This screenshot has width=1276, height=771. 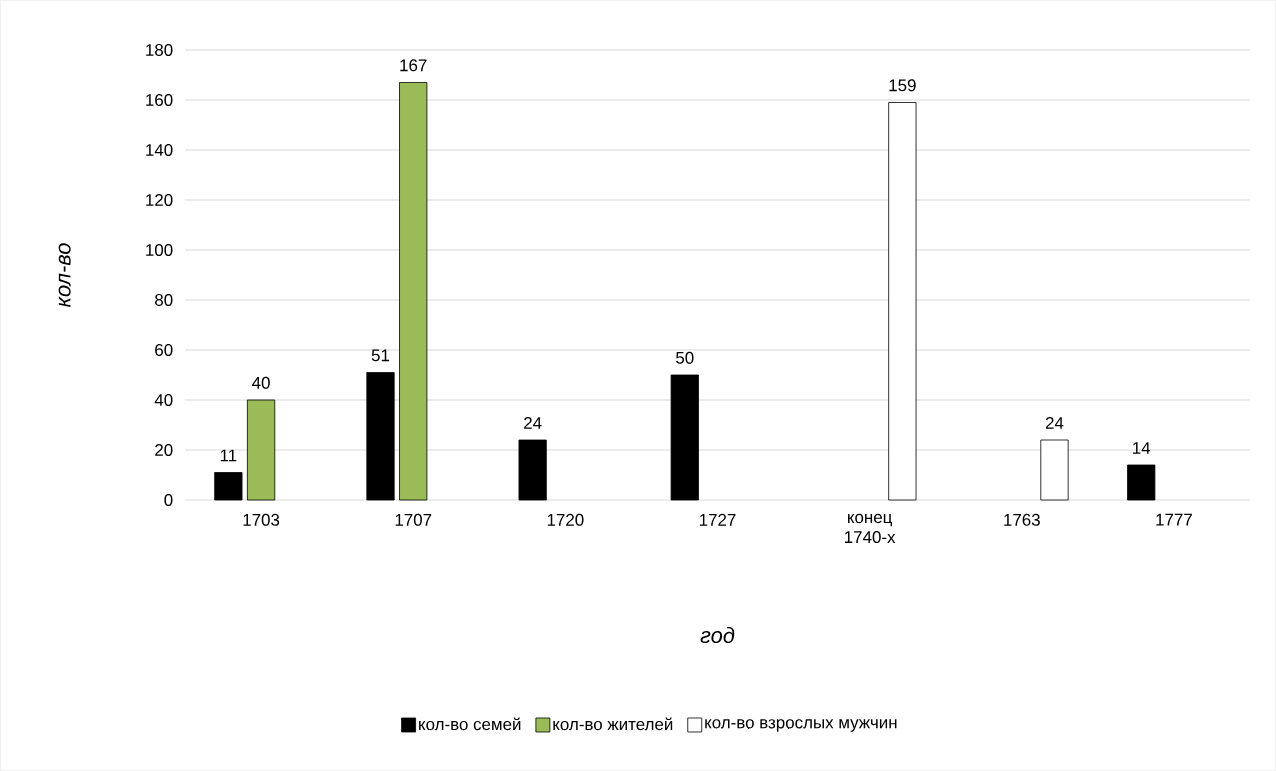 What do you see at coordinates (717, 635) in the screenshot?
I see `x-axis-title: год` at bounding box center [717, 635].